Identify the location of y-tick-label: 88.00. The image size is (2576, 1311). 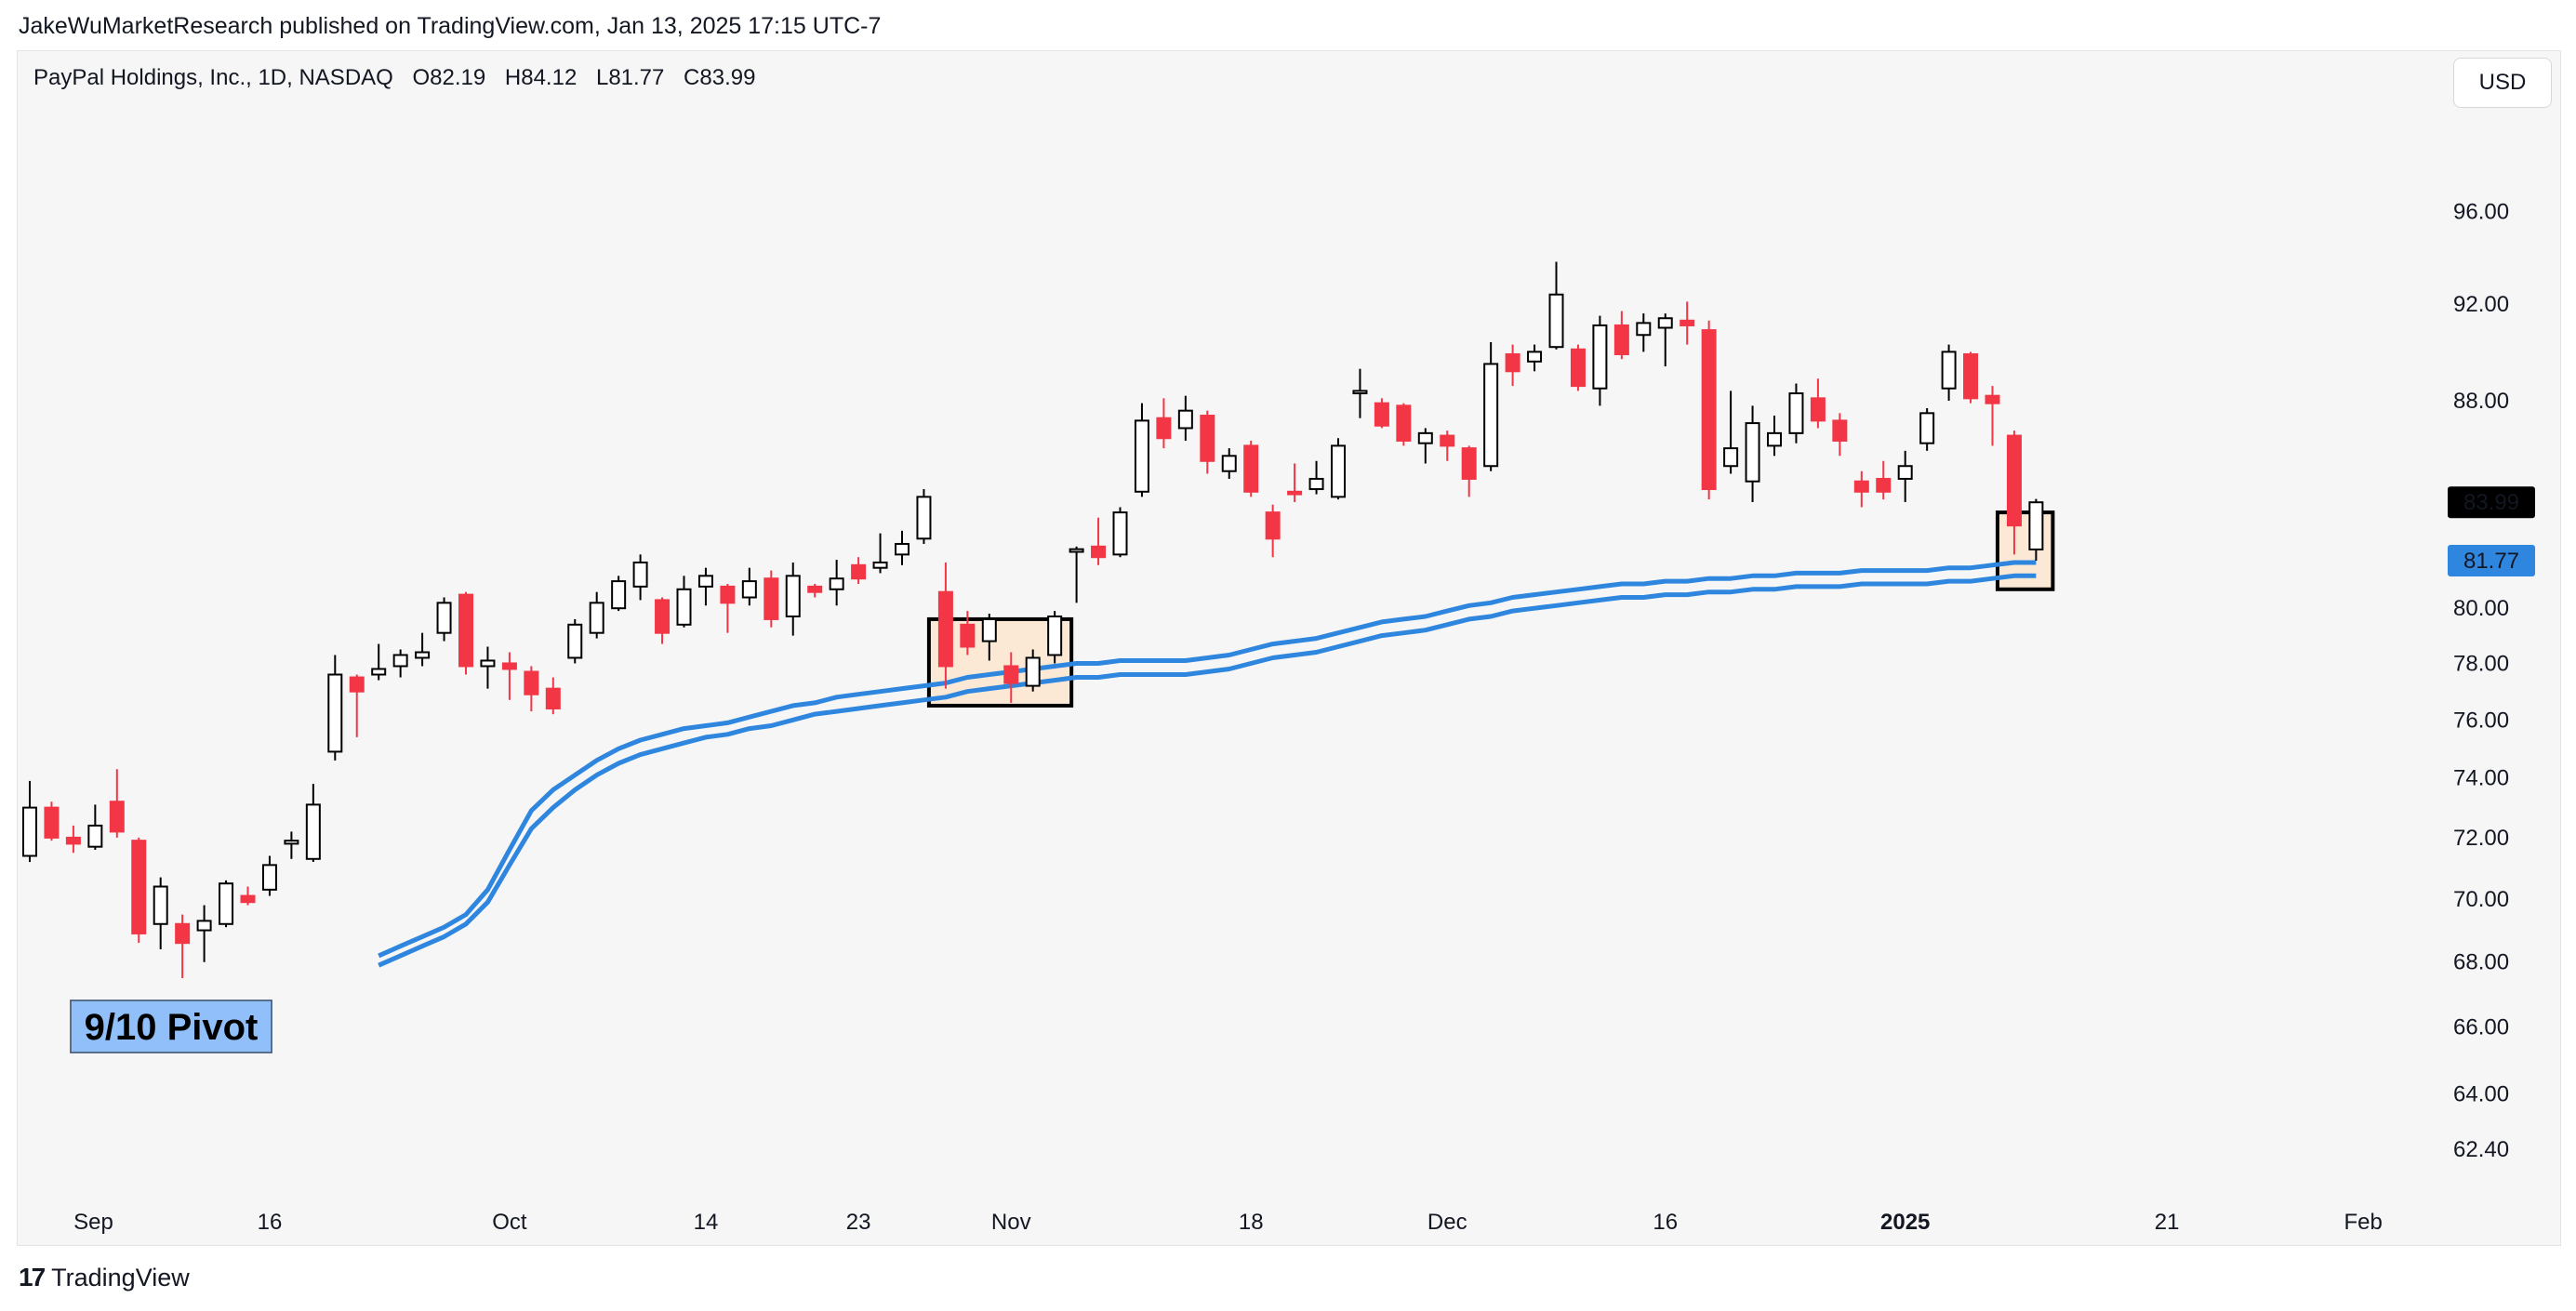
(2481, 401).